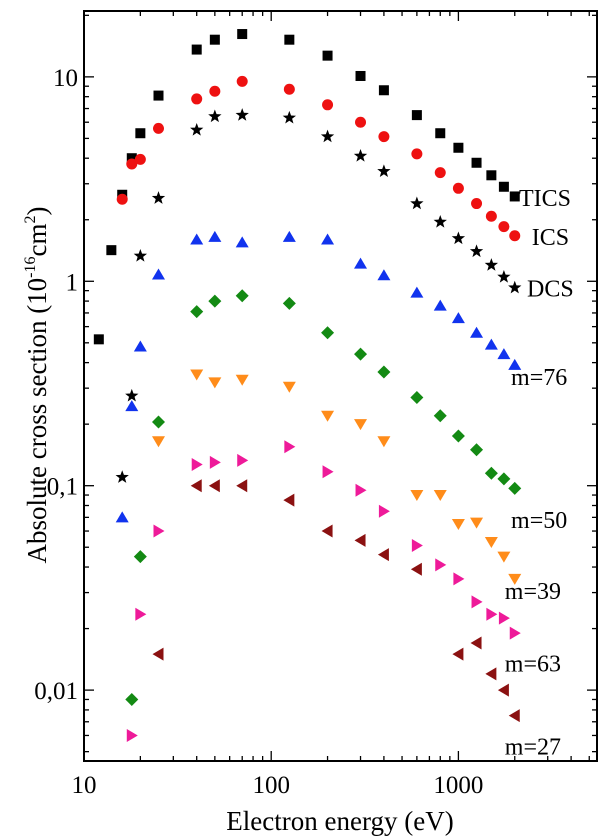  I want to click on series-label: TICS, so click(545, 199).